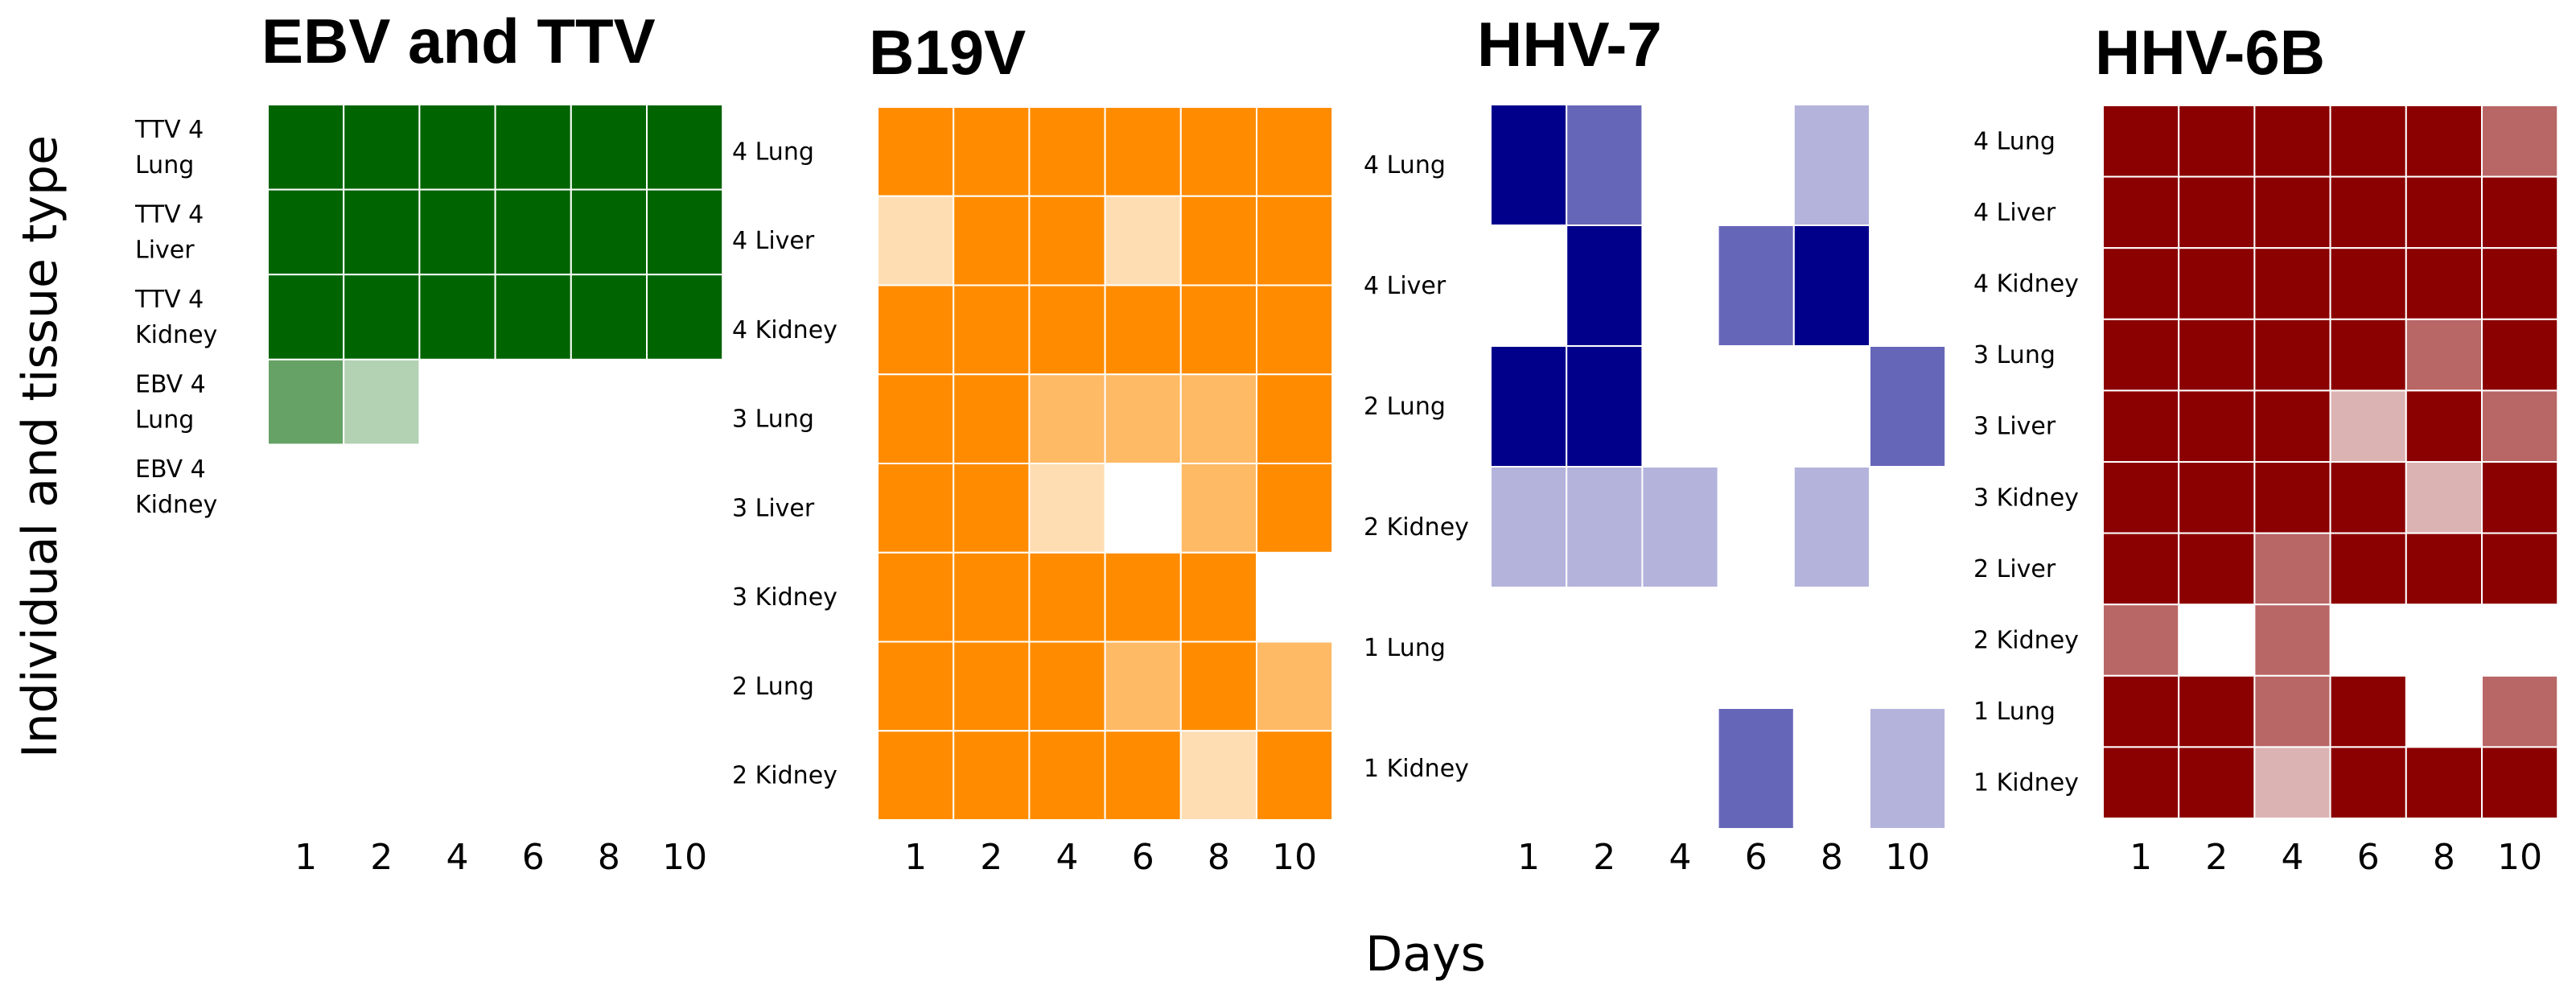  Describe the element at coordinates (2014, 569) in the screenshot. I see `row-label: 2 Liver` at that location.